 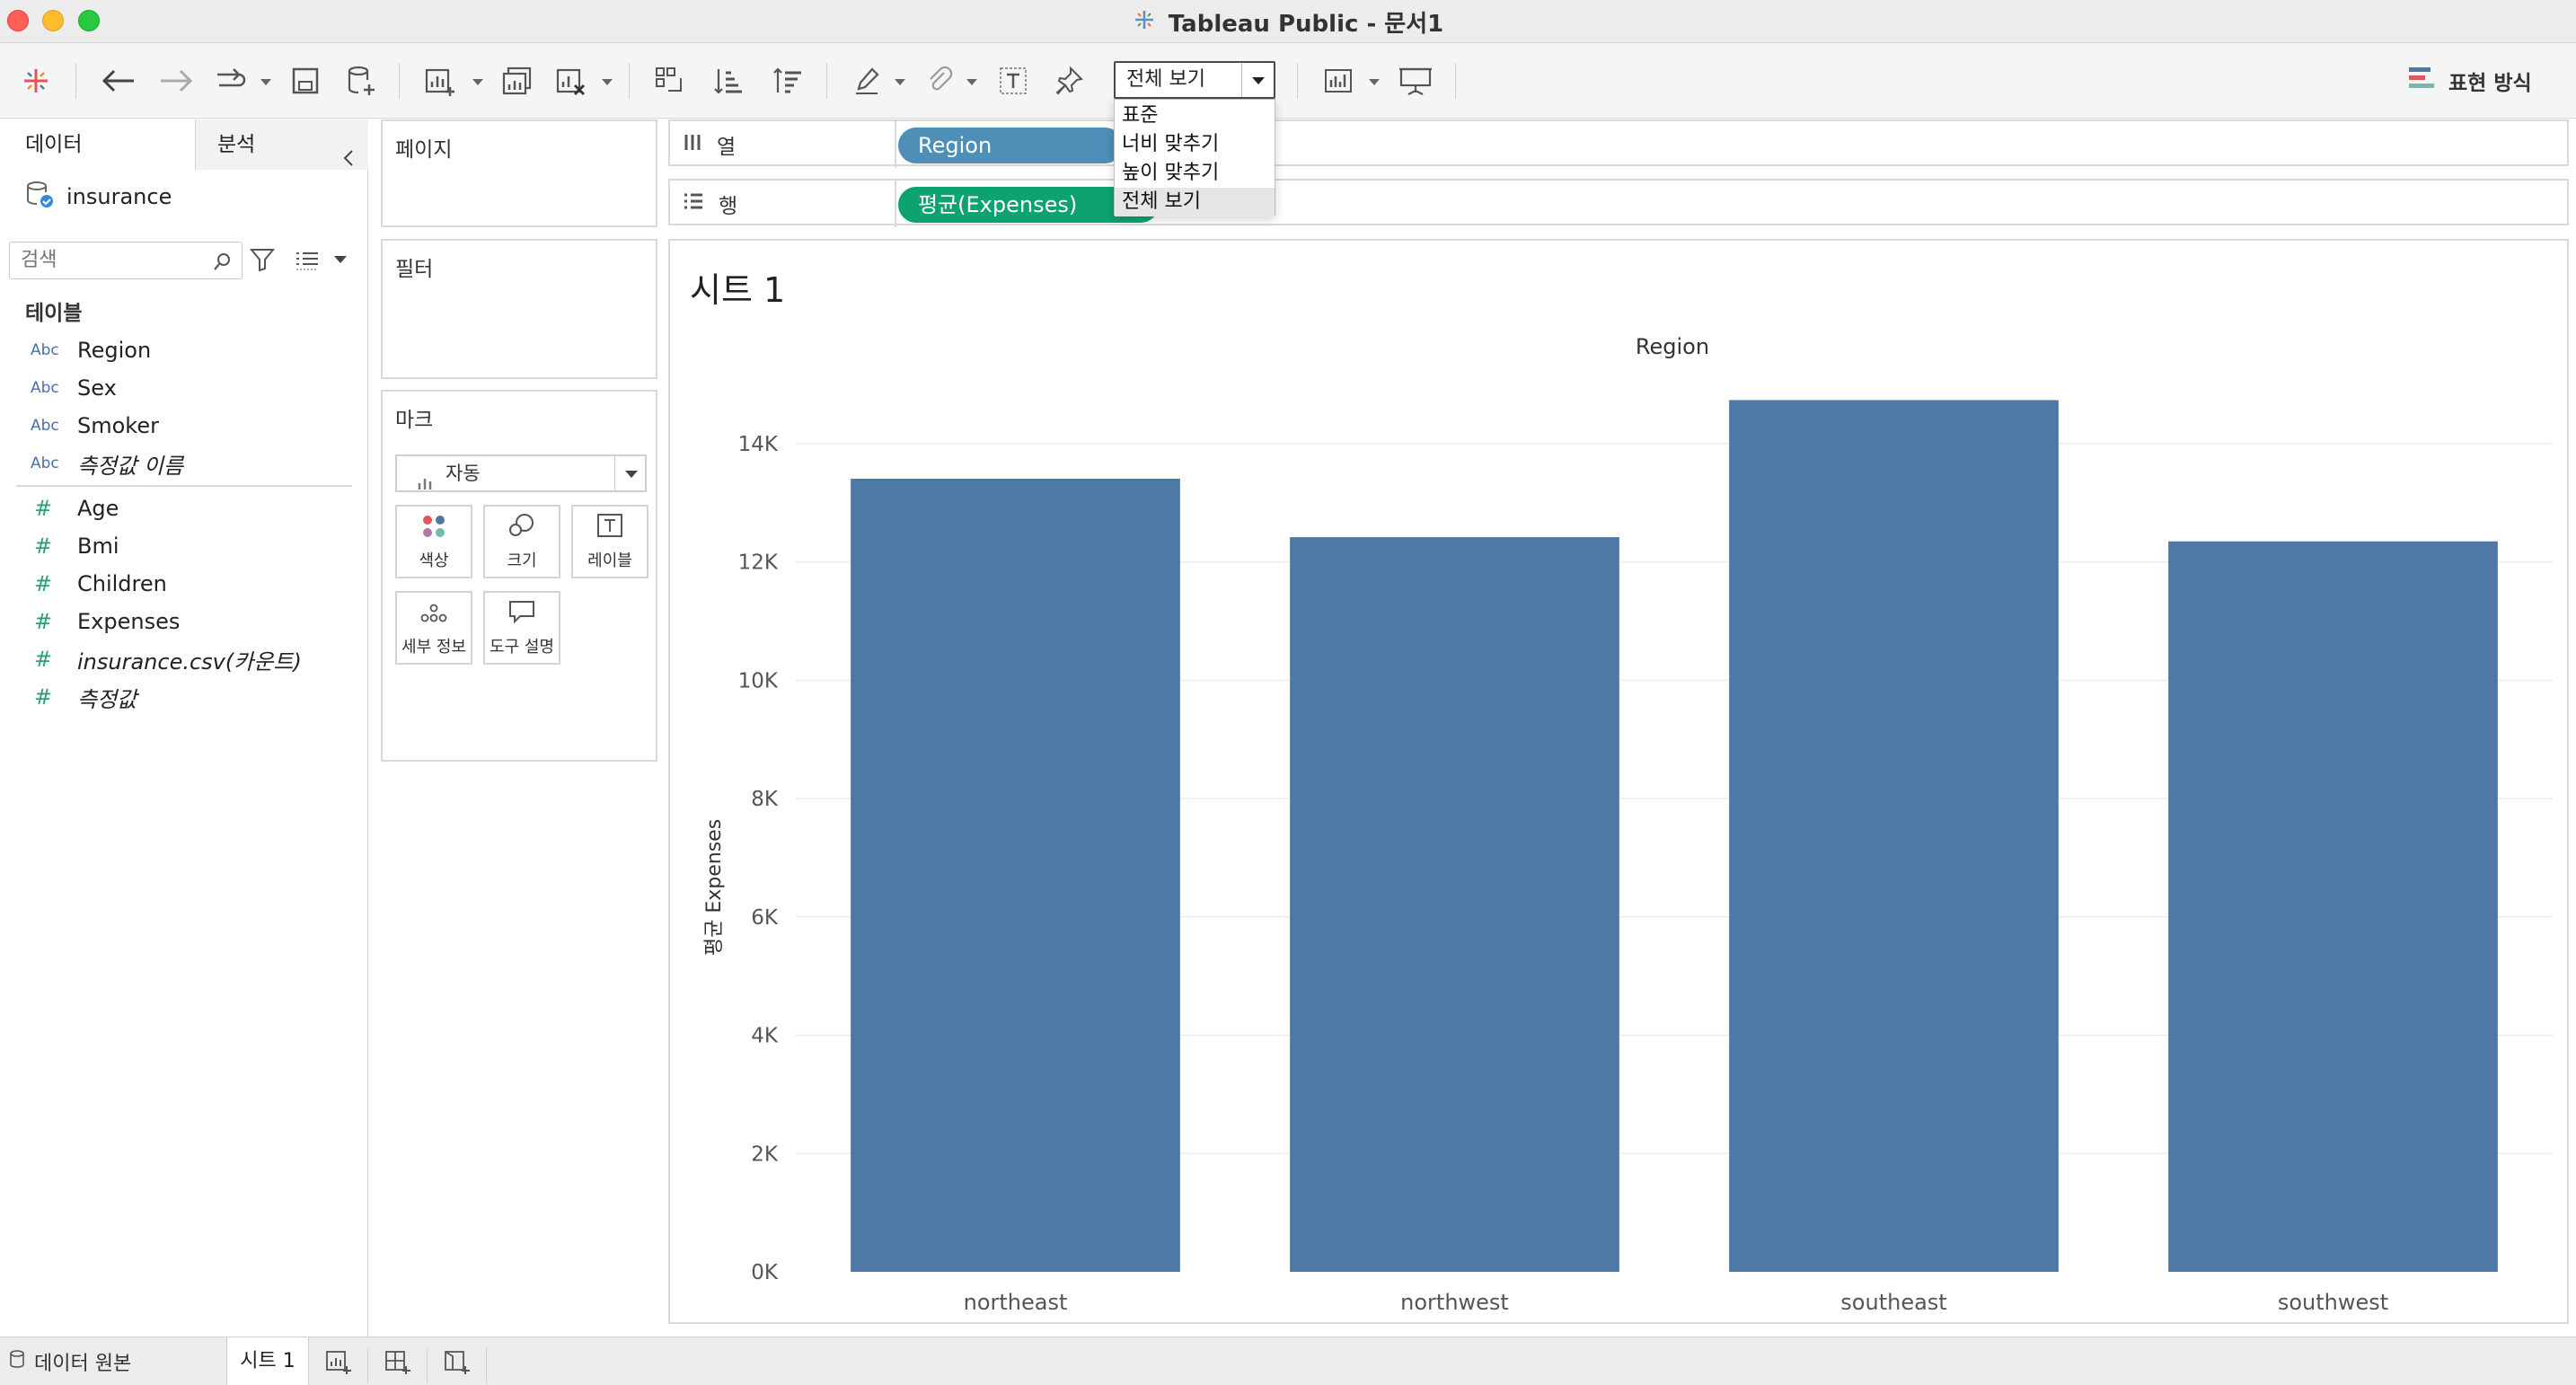 What do you see at coordinates (267, 1361) in the screenshot?
I see `sheet-tab: 시트 1` at bounding box center [267, 1361].